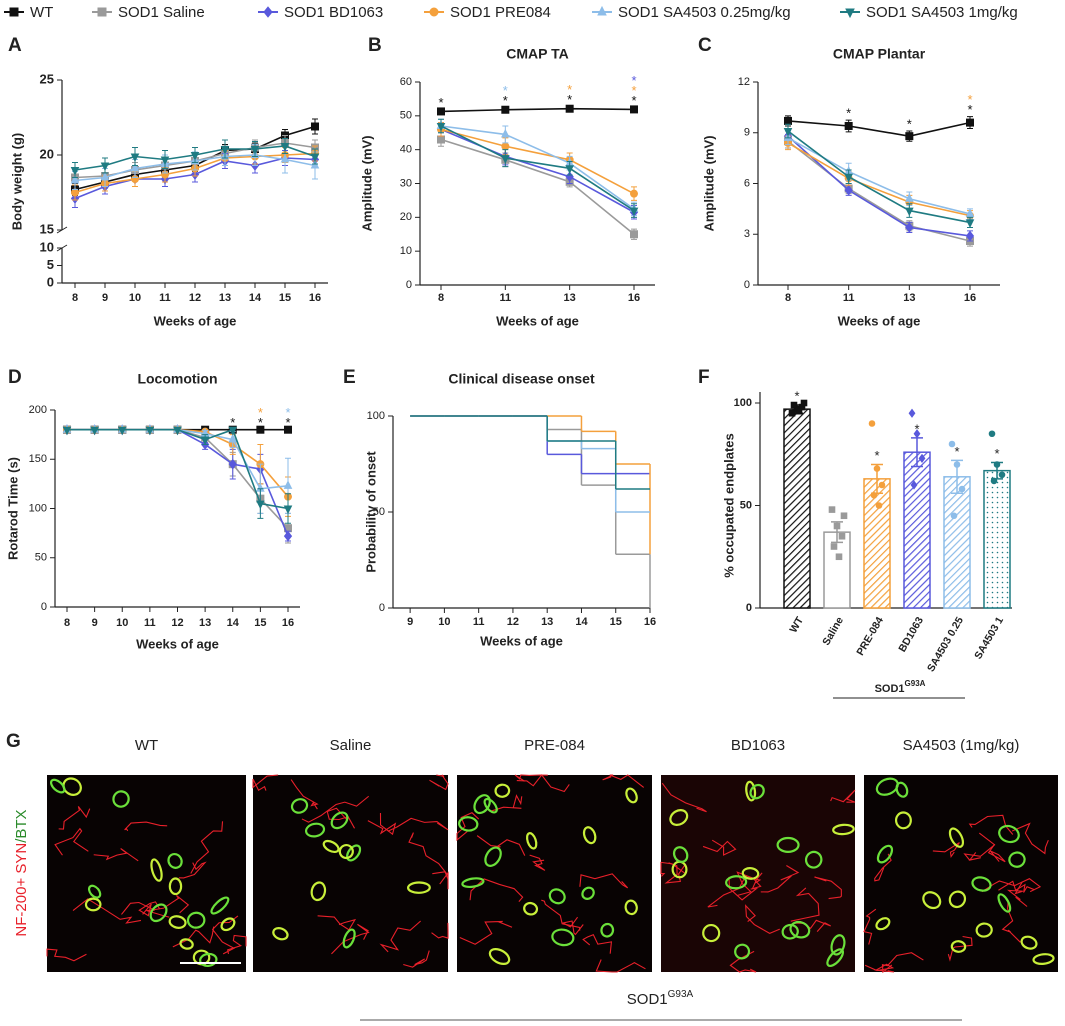 This screenshot has height=1026, width=1065. What do you see at coordinates (521, 379) in the screenshot?
I see `chart-title: Clinical disease onset` at bounding box center [521, 379].